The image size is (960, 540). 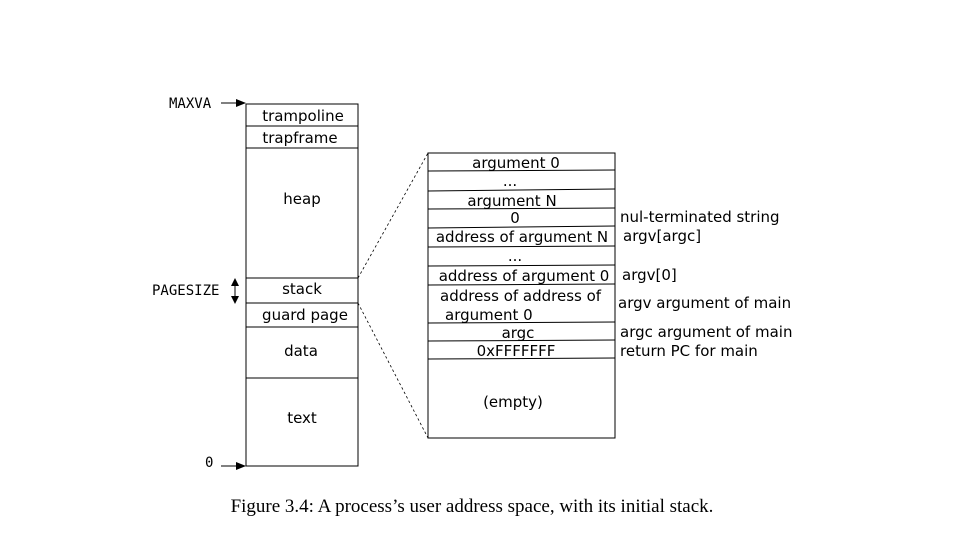 I want to click on zoom-line-bottom, so click(x=393, y=370).